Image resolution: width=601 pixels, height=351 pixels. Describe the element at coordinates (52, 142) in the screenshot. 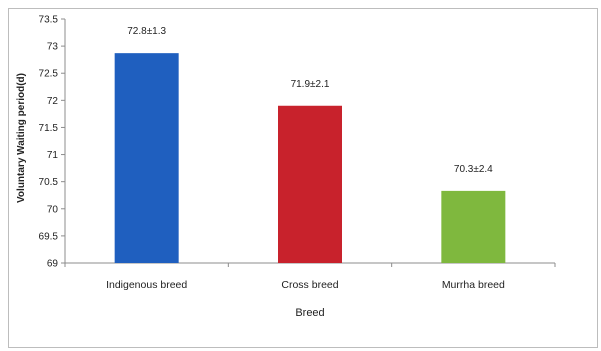

I see `y-axis: 69 69.5 70 70.5 71 71.5 72 72.5 73 73.5` at that location.